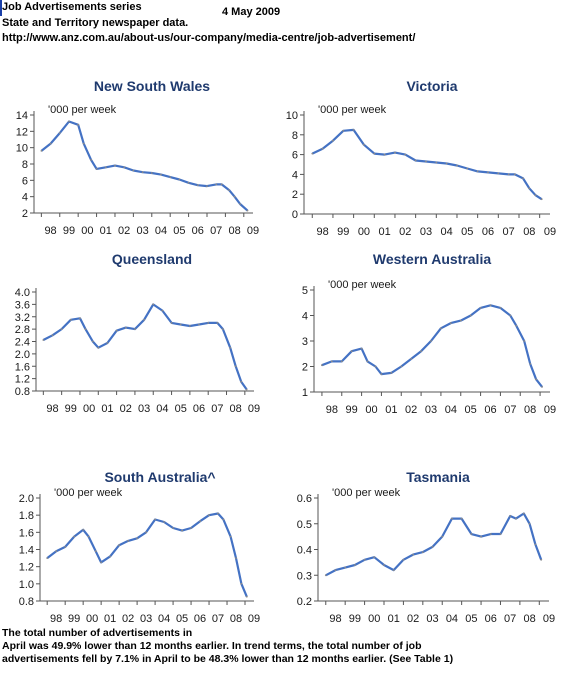 The width and height of the screenshot is (569, 675). Describe the element at coordinates (305, 291) in the screenshot. I see `y-tick-label: 5` at that location.